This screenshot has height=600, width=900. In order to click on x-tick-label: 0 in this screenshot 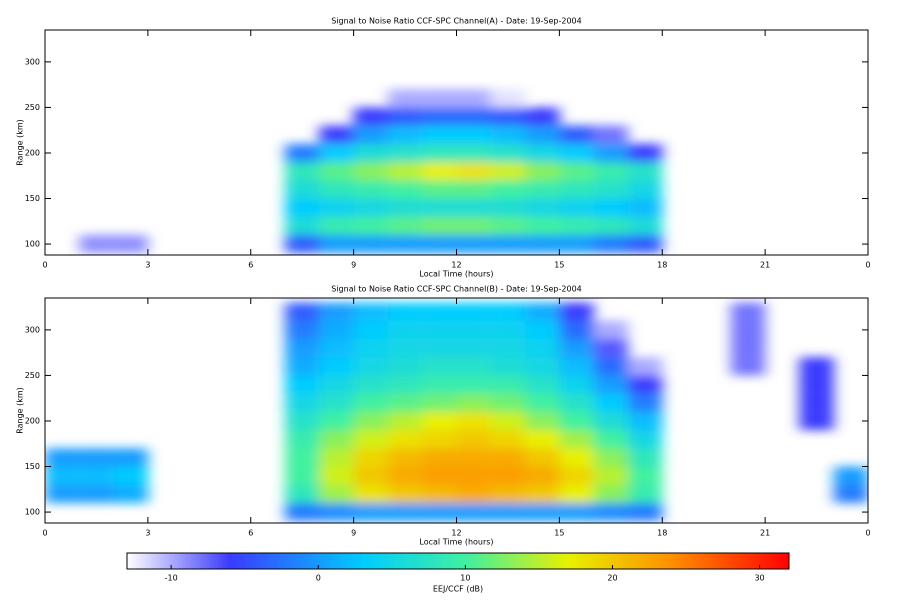, I will do `click(867, 265)`.